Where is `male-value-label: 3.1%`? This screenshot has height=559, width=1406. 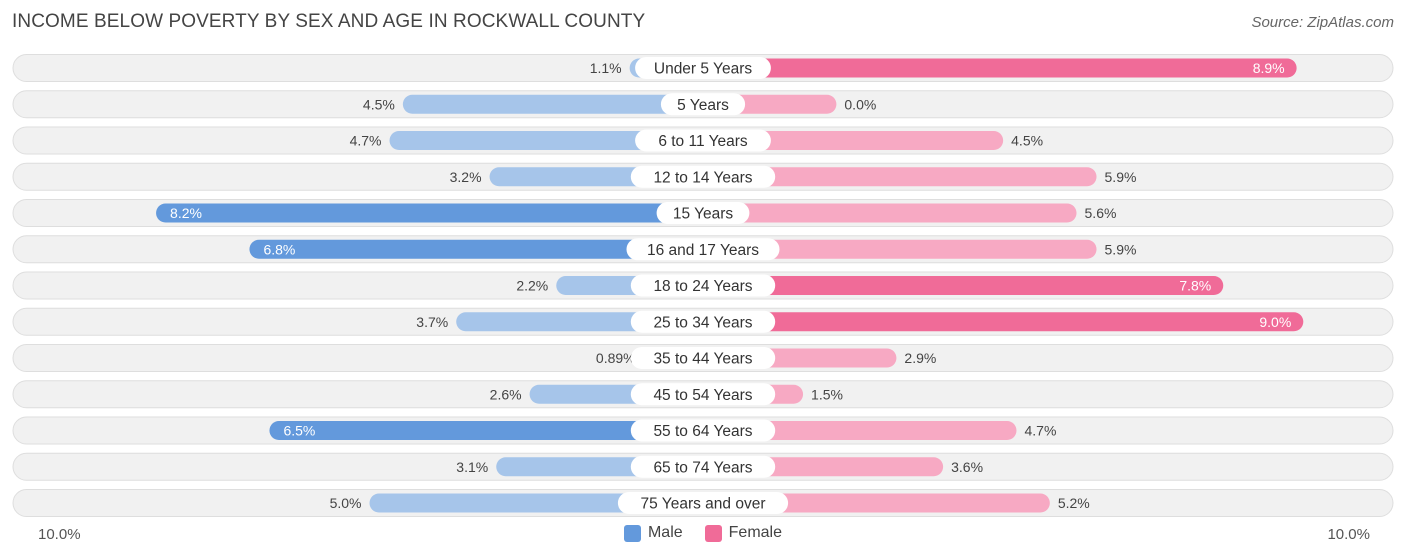 male-value-label: 3.1% is located at coordinates (472, 467).